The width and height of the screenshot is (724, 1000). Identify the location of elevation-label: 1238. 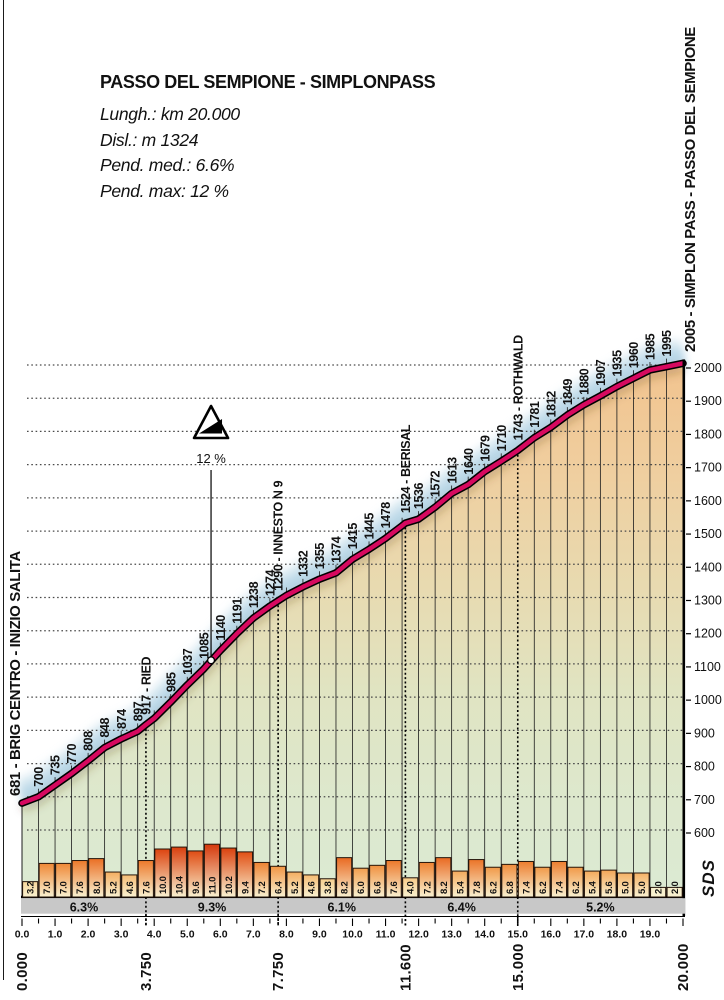
(254, 594).